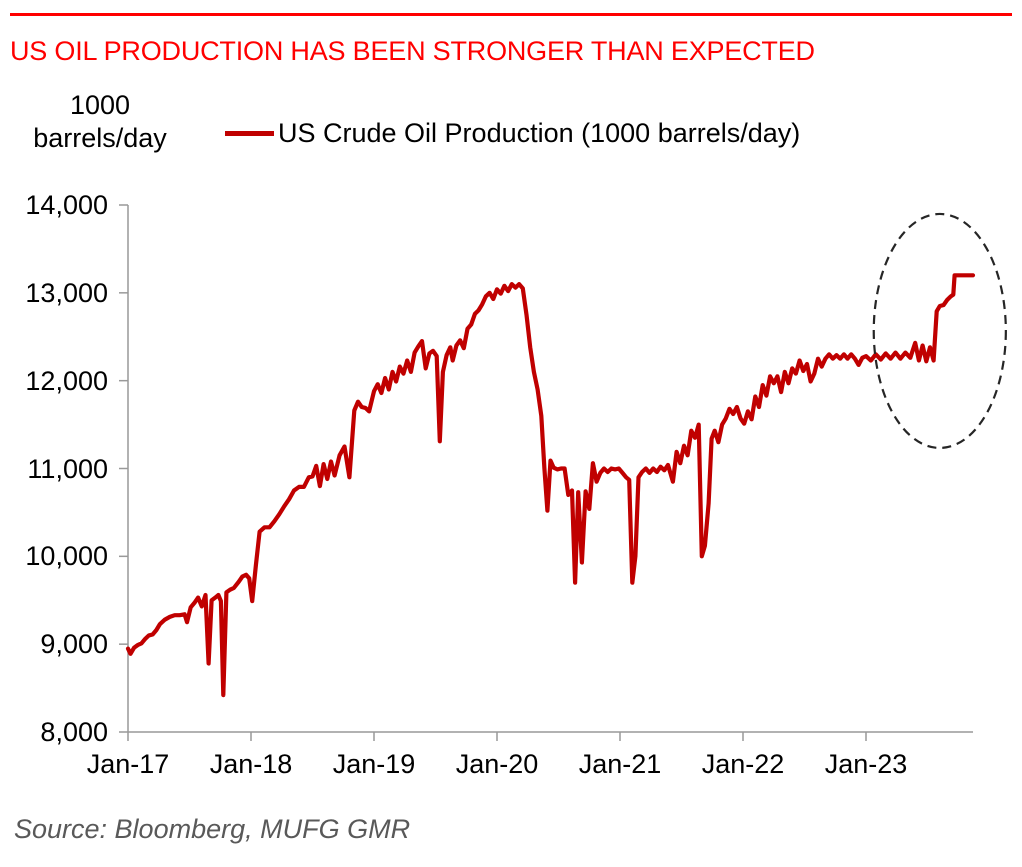 Image resolution: width=1022 pixels, height=867 pixels. Describe the element at coordinates (511, 14) in the screenshot. I see `top-red-rule` at that location.